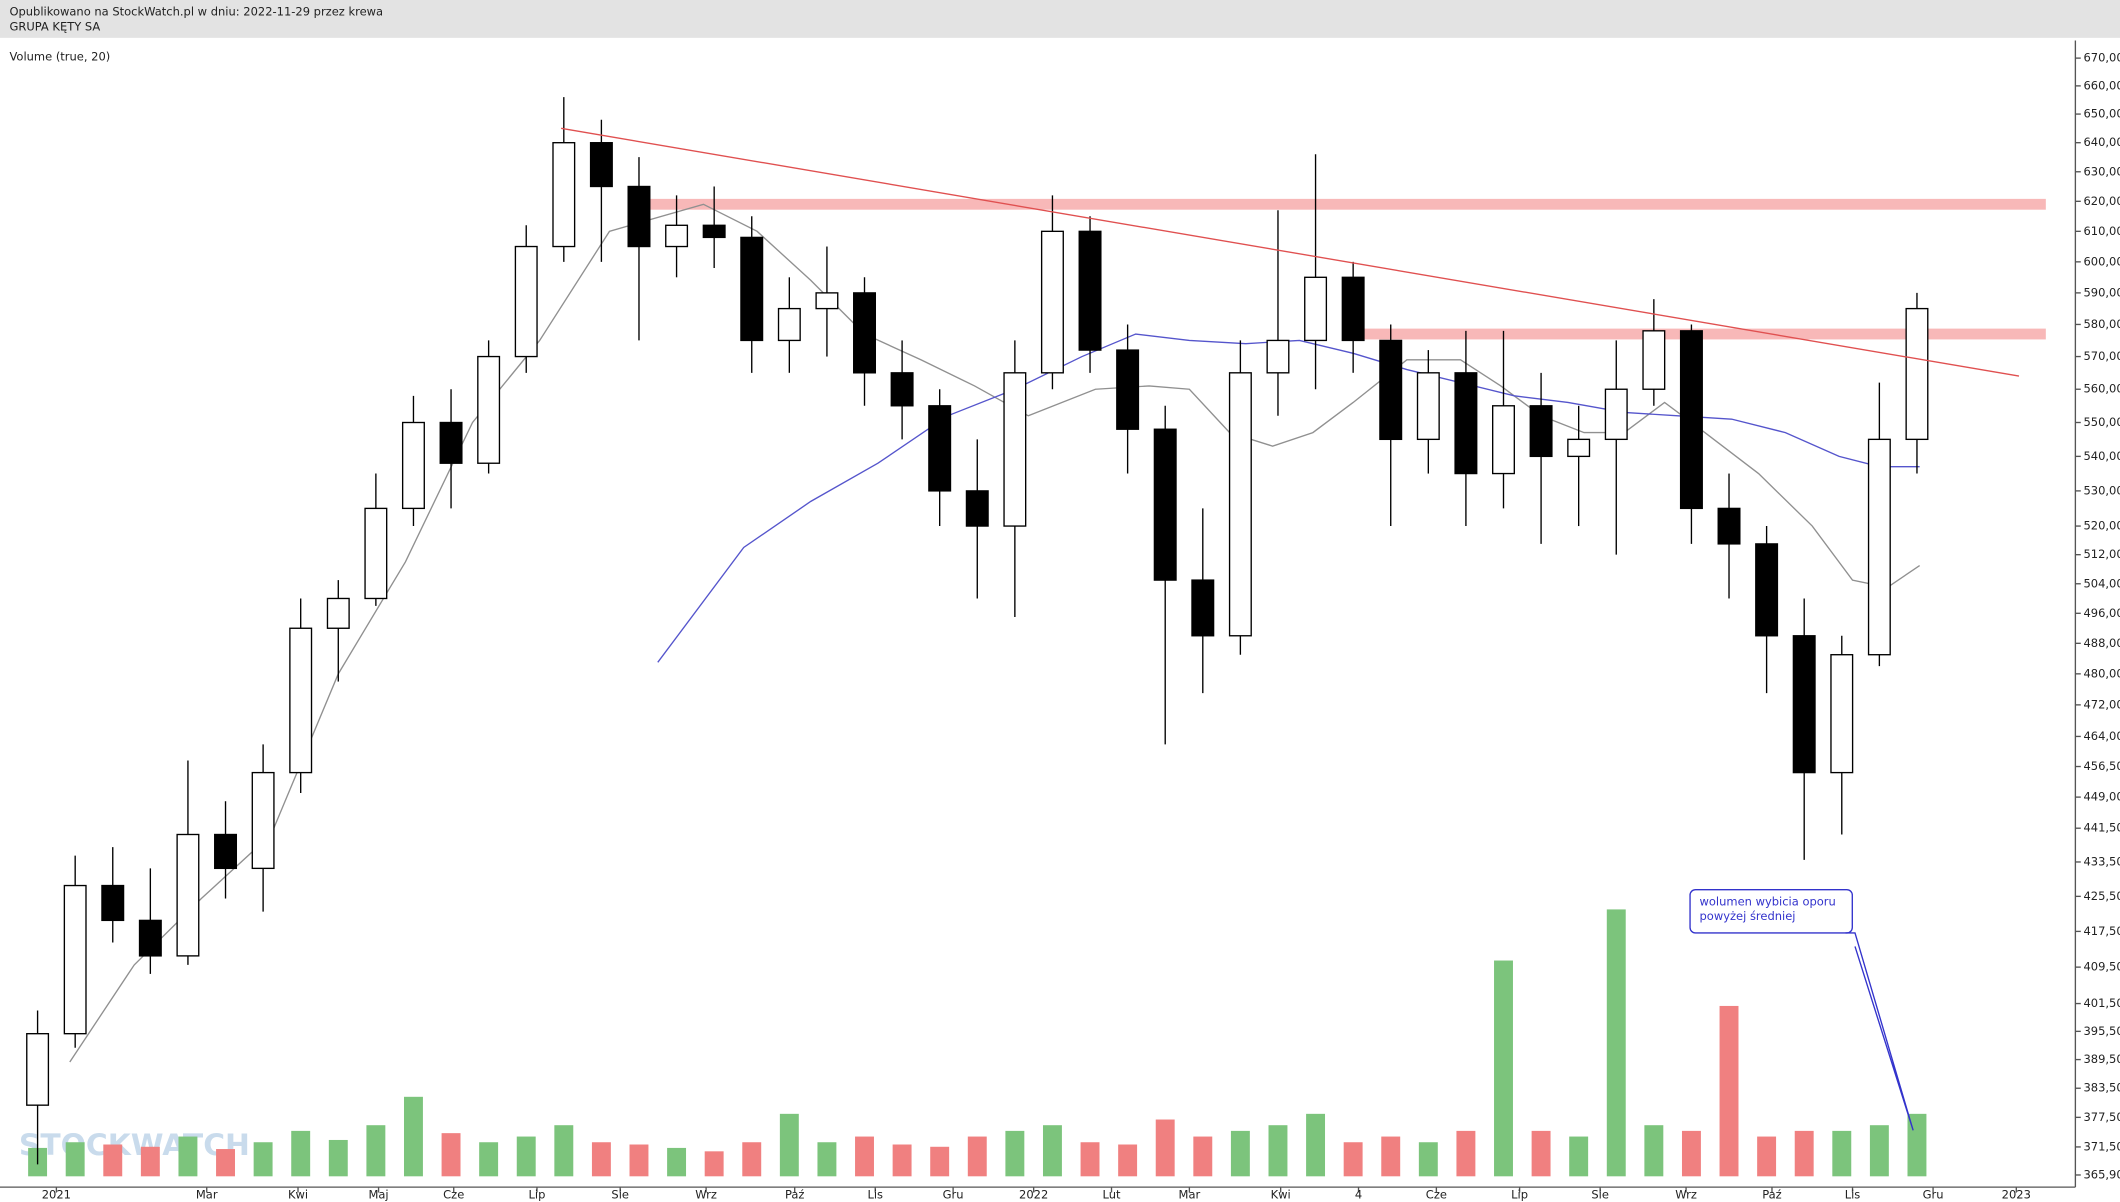 The width and height of the screenshot is (2120, 1202). Describe the element at coordinates (1519, 1195) in the screenshot. I see `x-tick-label: Lip` at that location.